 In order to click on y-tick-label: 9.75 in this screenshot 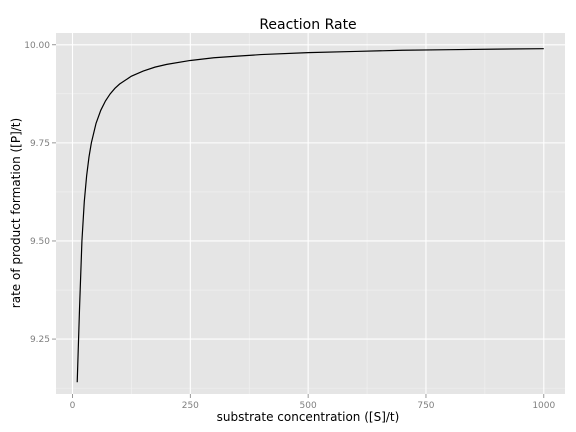, I will do `click(40, 144)`.